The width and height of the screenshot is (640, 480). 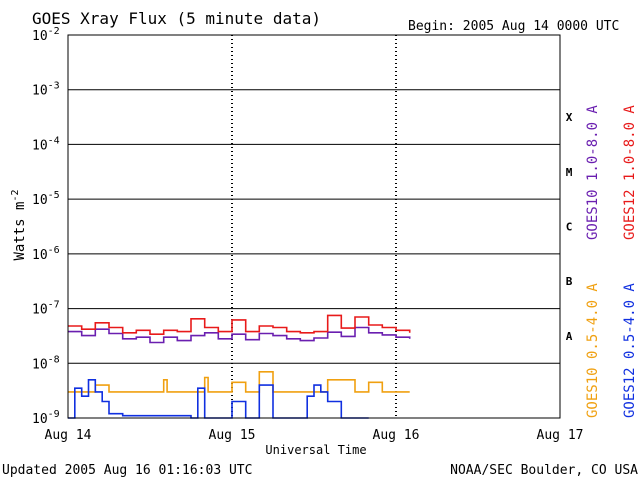 I want to click on legend-entry: GOES10 0.5-4.0 A, so click(x=593, y=350).